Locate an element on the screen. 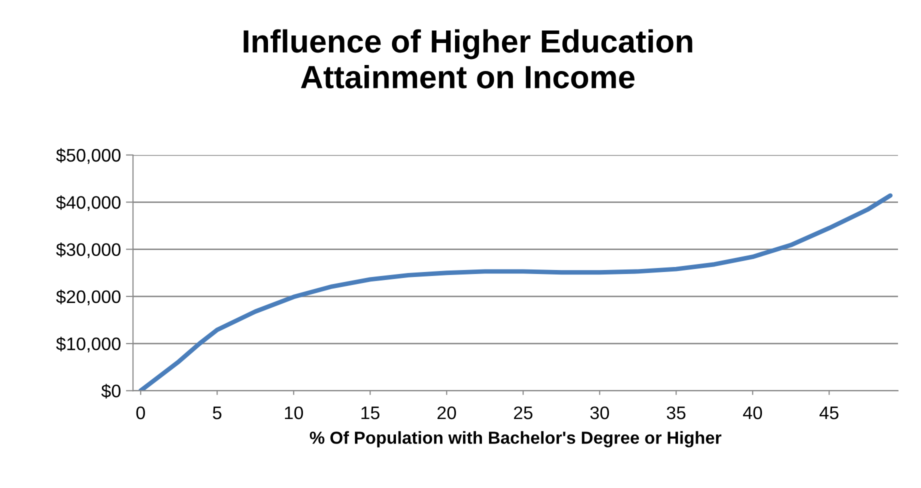  x-tick-label: 45 is located at coordinates (829, 413).